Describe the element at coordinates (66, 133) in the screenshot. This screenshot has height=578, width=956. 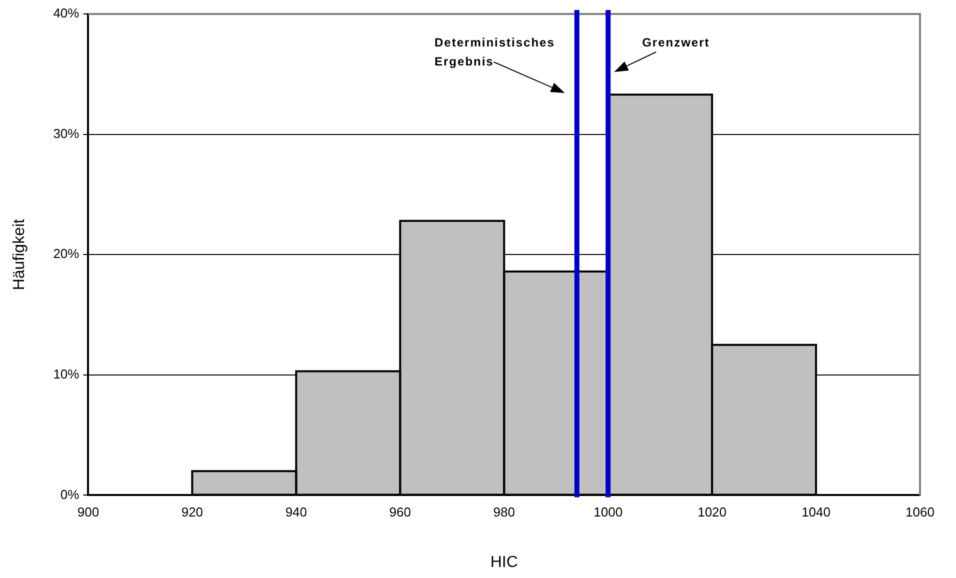
I see `y-tick-label: 30%` at that location.